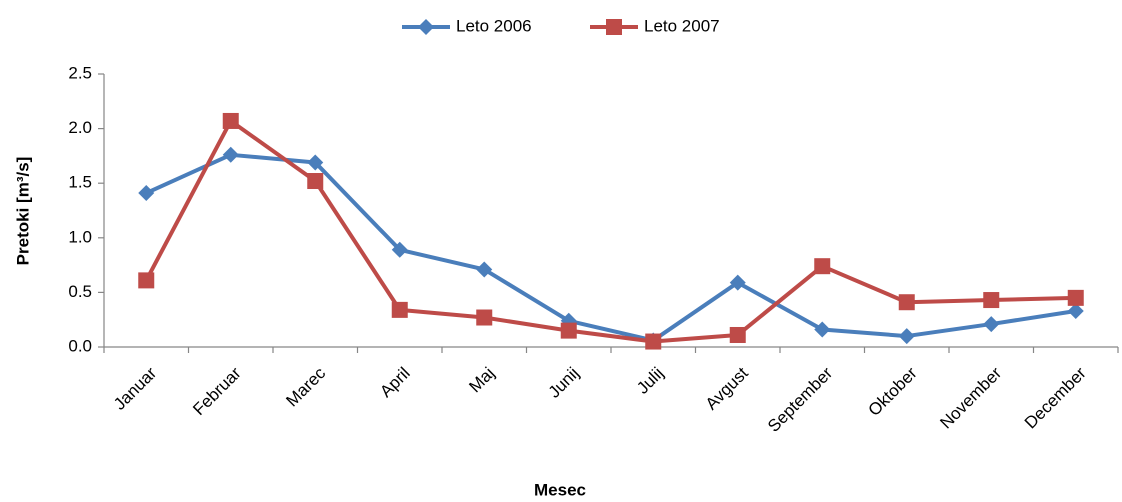 The height and width of the screenshot is (502, 1122). What do you see at coordinates (80, 291) in the screenshot?
I see `y-tick-label: 0.5` at bounding box center [80, 291].